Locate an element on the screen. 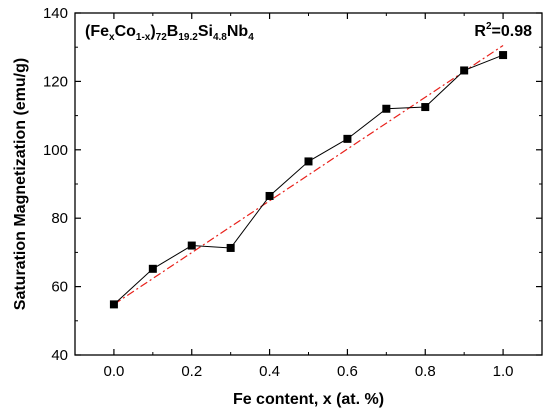 Image resolution: width=550 pixels, height=414 pixels. composition-label-part: 4.8 is located at coordinates (220, 37).